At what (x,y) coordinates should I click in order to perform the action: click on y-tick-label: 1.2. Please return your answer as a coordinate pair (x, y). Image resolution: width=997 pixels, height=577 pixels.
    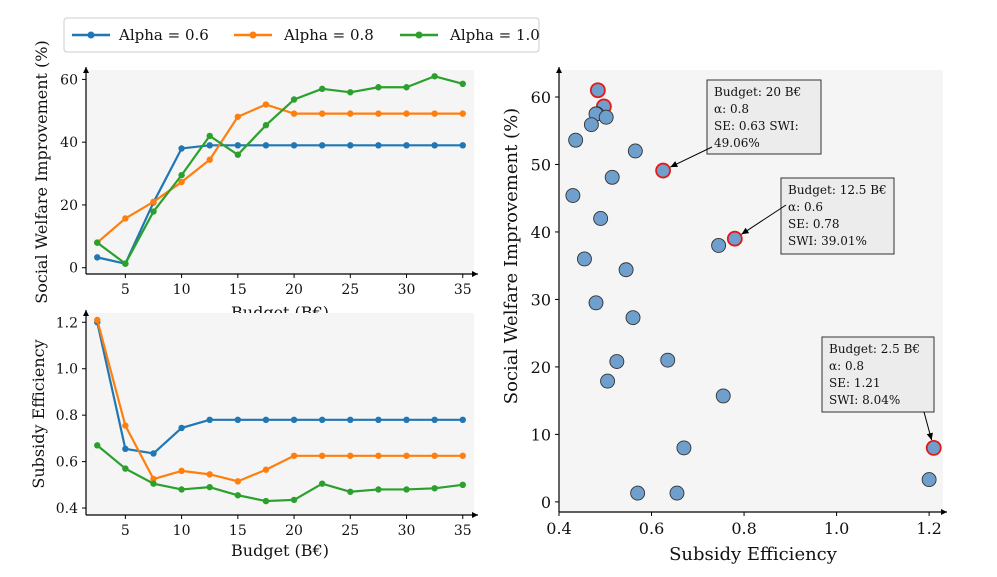
    Looking at the image, I should click on (67, 323).